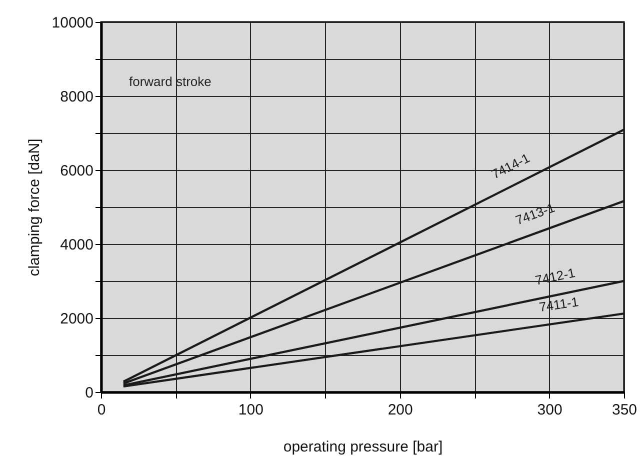  Describe the element at coordinates (77, 171) in the screenshot. I see `y-tick-label: 6000` at that location.